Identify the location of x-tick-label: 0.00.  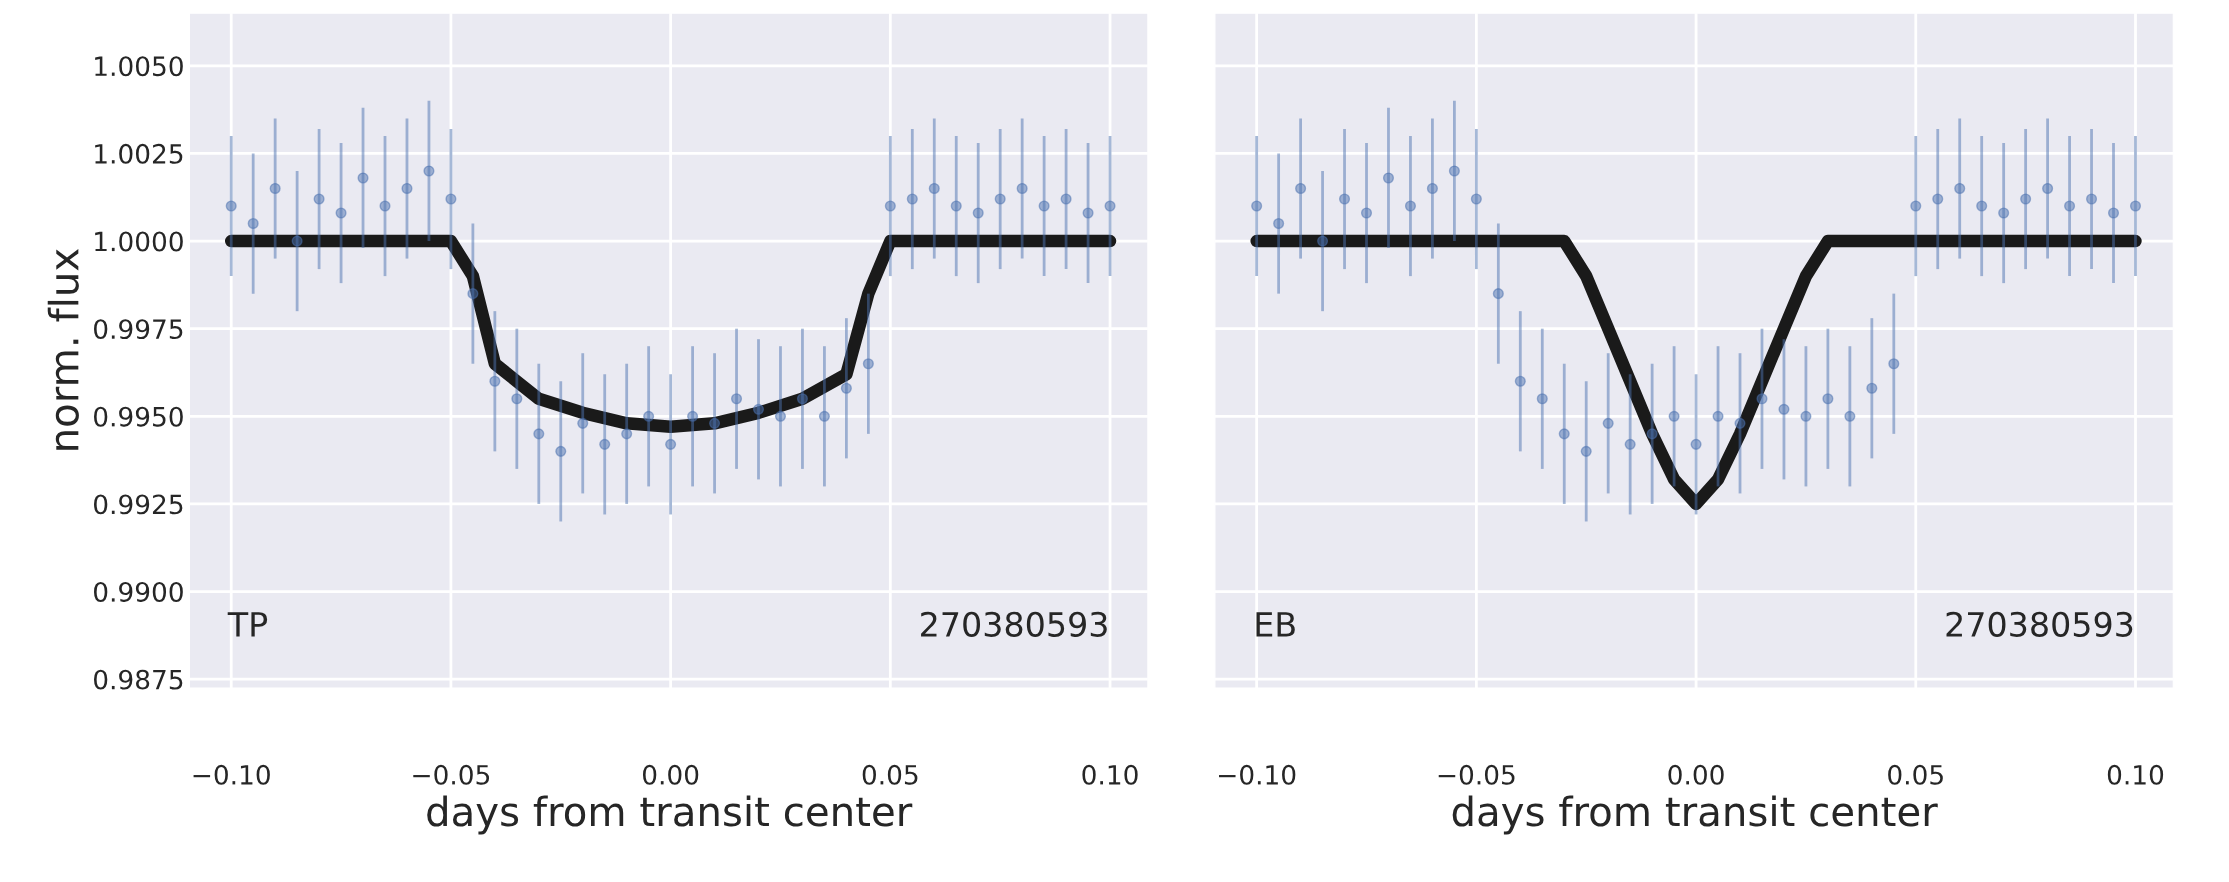
(1696, 774).